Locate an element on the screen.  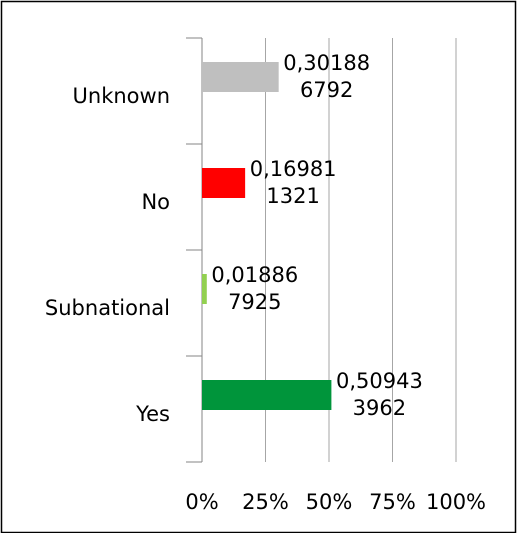
data-label: 0,30188 6792 is located at coordinates (326, 76).